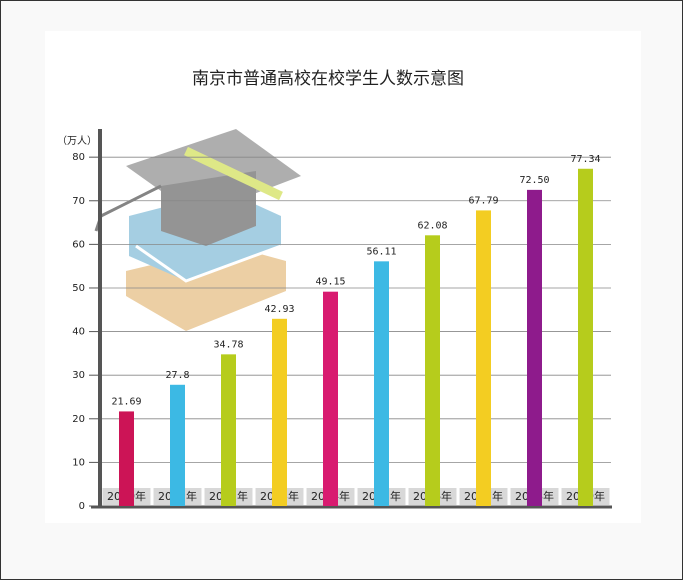 The image size is (683, 580). Describe the element at coordinates (228, 344) in the screenshot. I see `value-label: 34.78` at that location.